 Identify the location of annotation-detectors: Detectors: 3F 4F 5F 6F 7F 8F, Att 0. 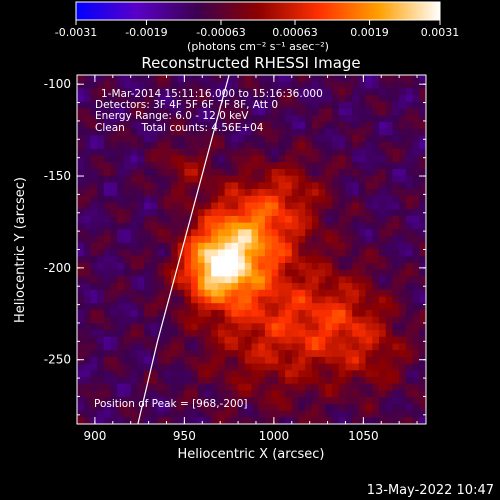
(186, 105).